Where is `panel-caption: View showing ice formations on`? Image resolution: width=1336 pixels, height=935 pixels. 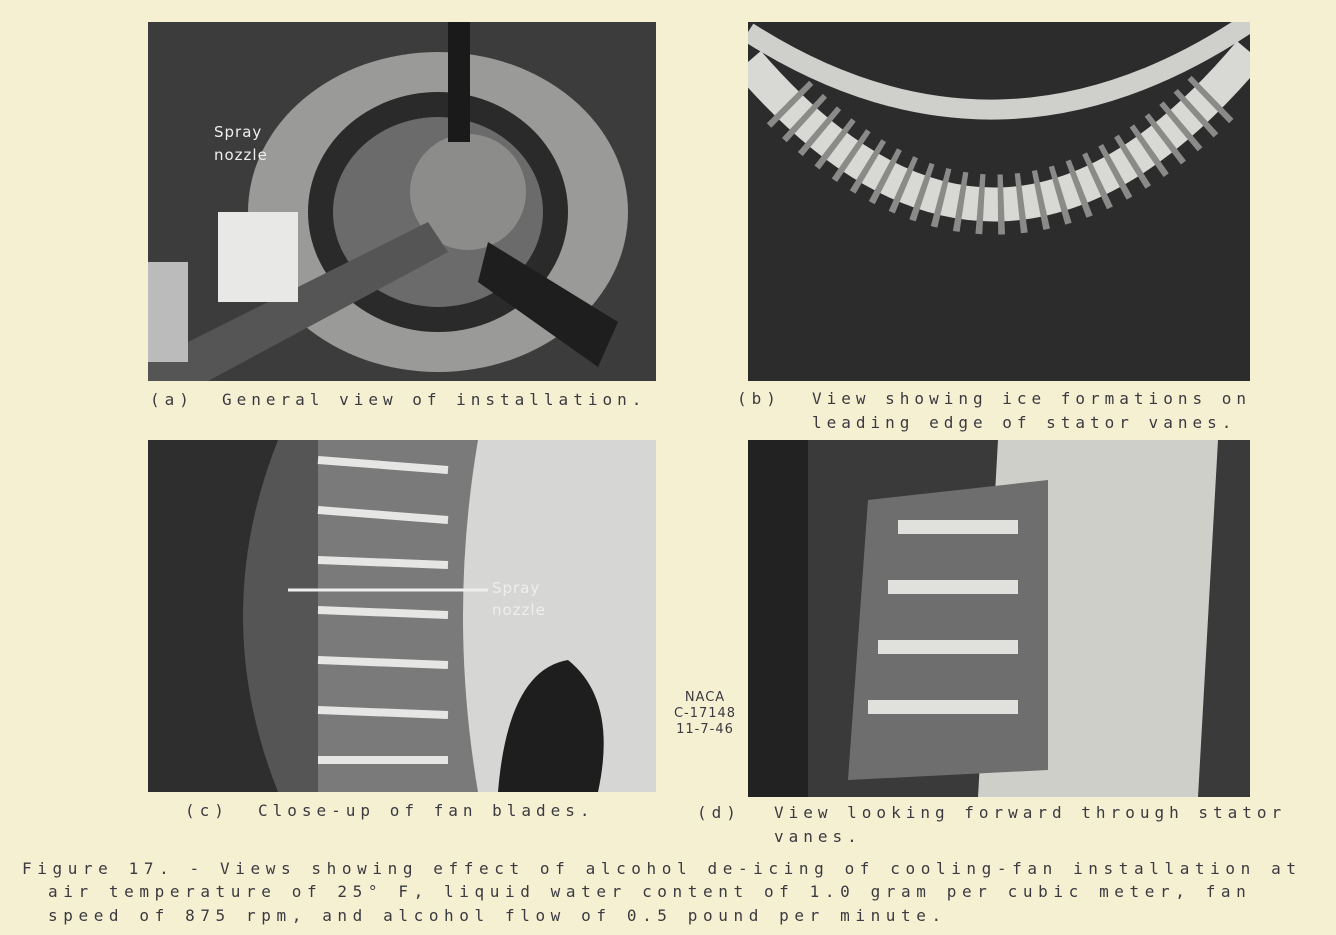
panel-caption: View showing ice formations on is located at coordinates (1031, 398).